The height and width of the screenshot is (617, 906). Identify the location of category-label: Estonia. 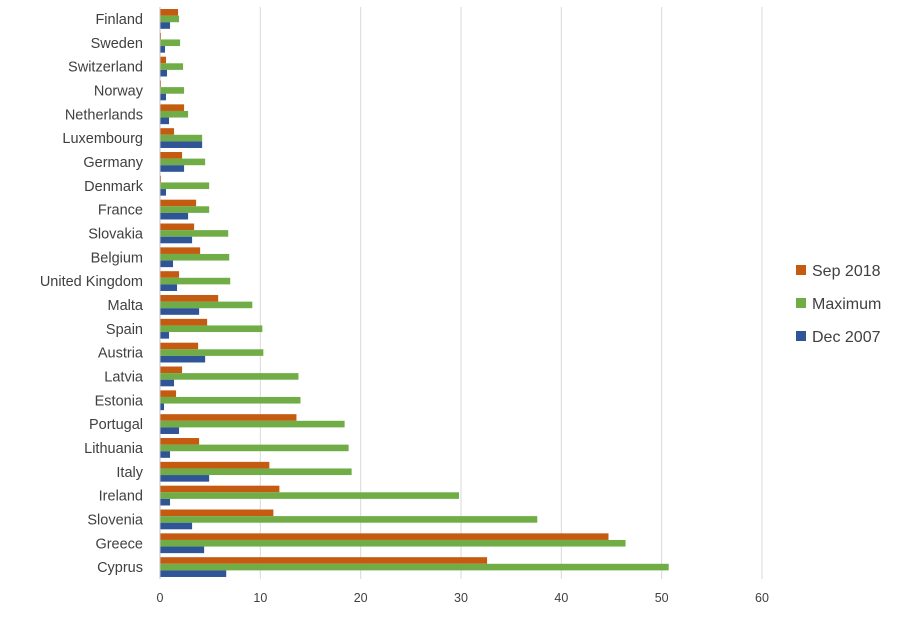
(119, 401).